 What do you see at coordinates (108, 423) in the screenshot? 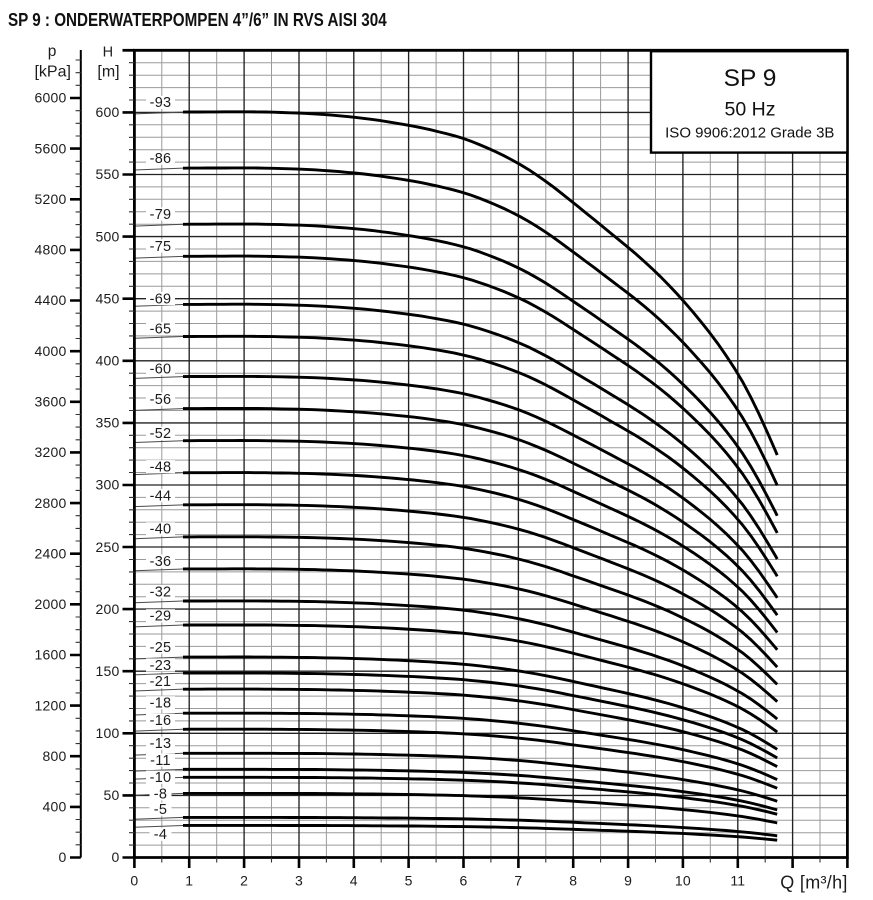
I see `svg-text: 350` at bounding box center [108, 423].